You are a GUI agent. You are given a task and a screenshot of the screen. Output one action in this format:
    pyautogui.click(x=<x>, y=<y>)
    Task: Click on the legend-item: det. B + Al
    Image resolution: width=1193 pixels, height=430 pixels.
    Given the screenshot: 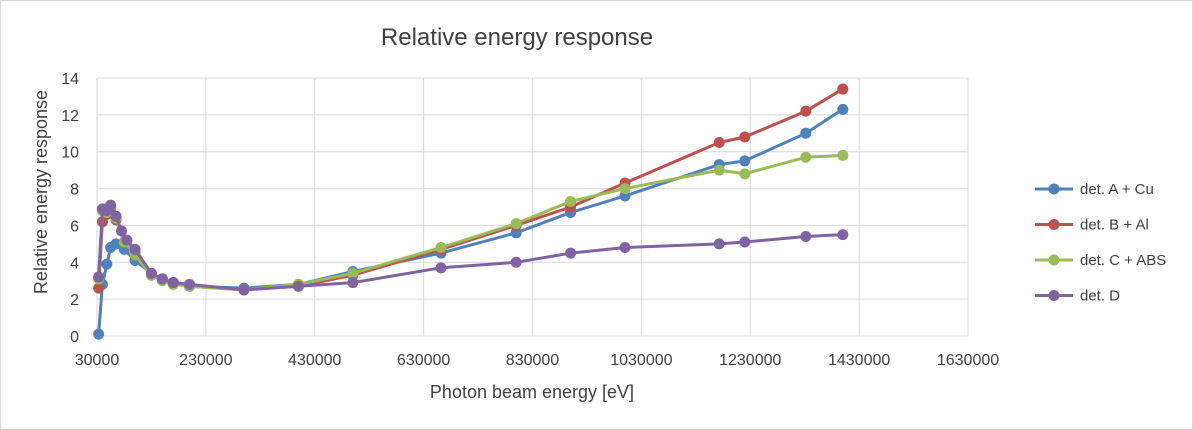 What is the action you would take?
    pyautogui.click(x=1092, y=225)
    